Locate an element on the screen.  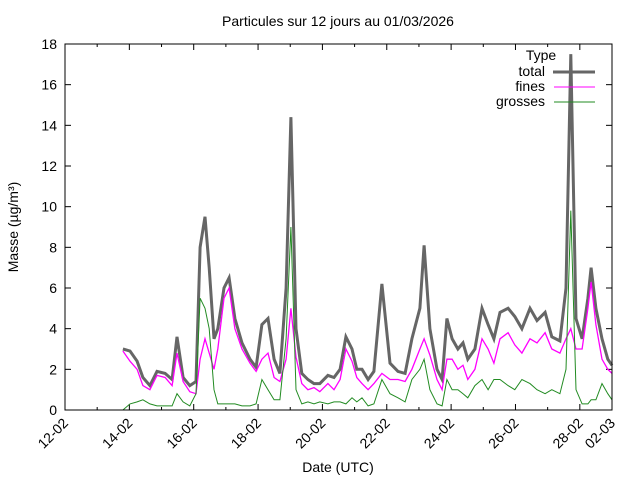
x-tick-label: 22-02 is located at coordinates (374, 433).